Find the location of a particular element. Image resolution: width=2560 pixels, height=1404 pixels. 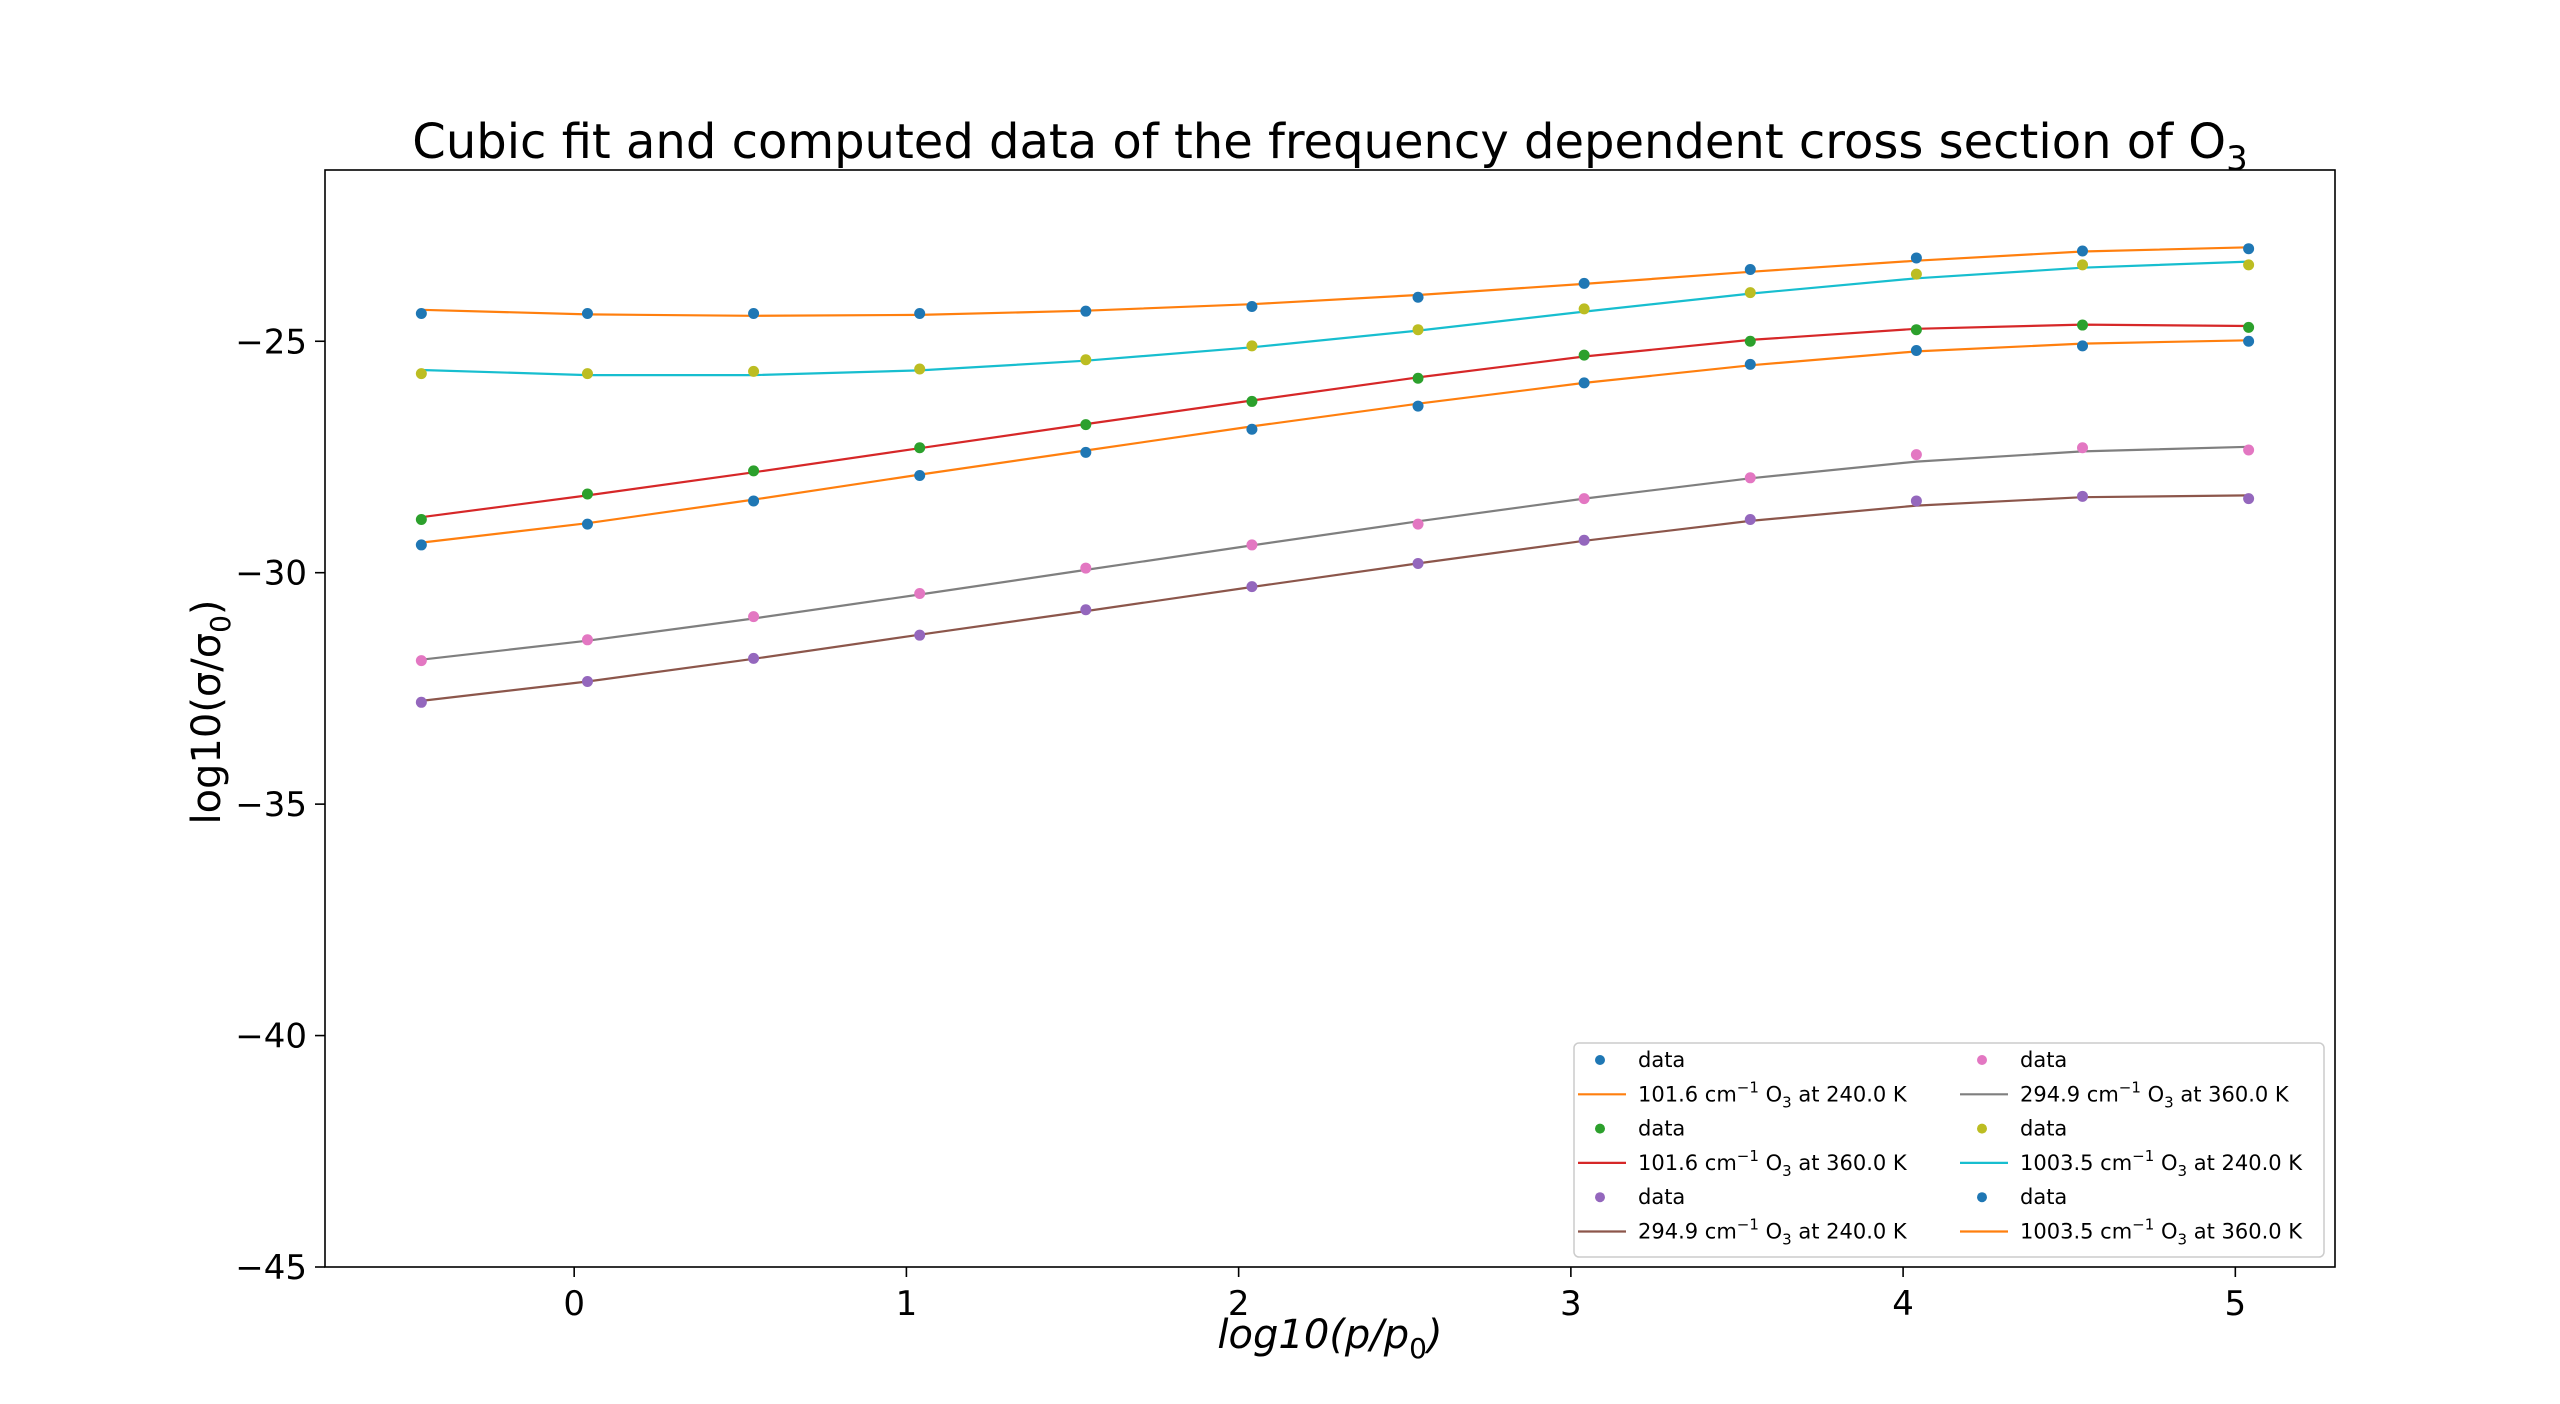

y-axis-label: log10(σ/σ0) is located at coordinates (210, 711).